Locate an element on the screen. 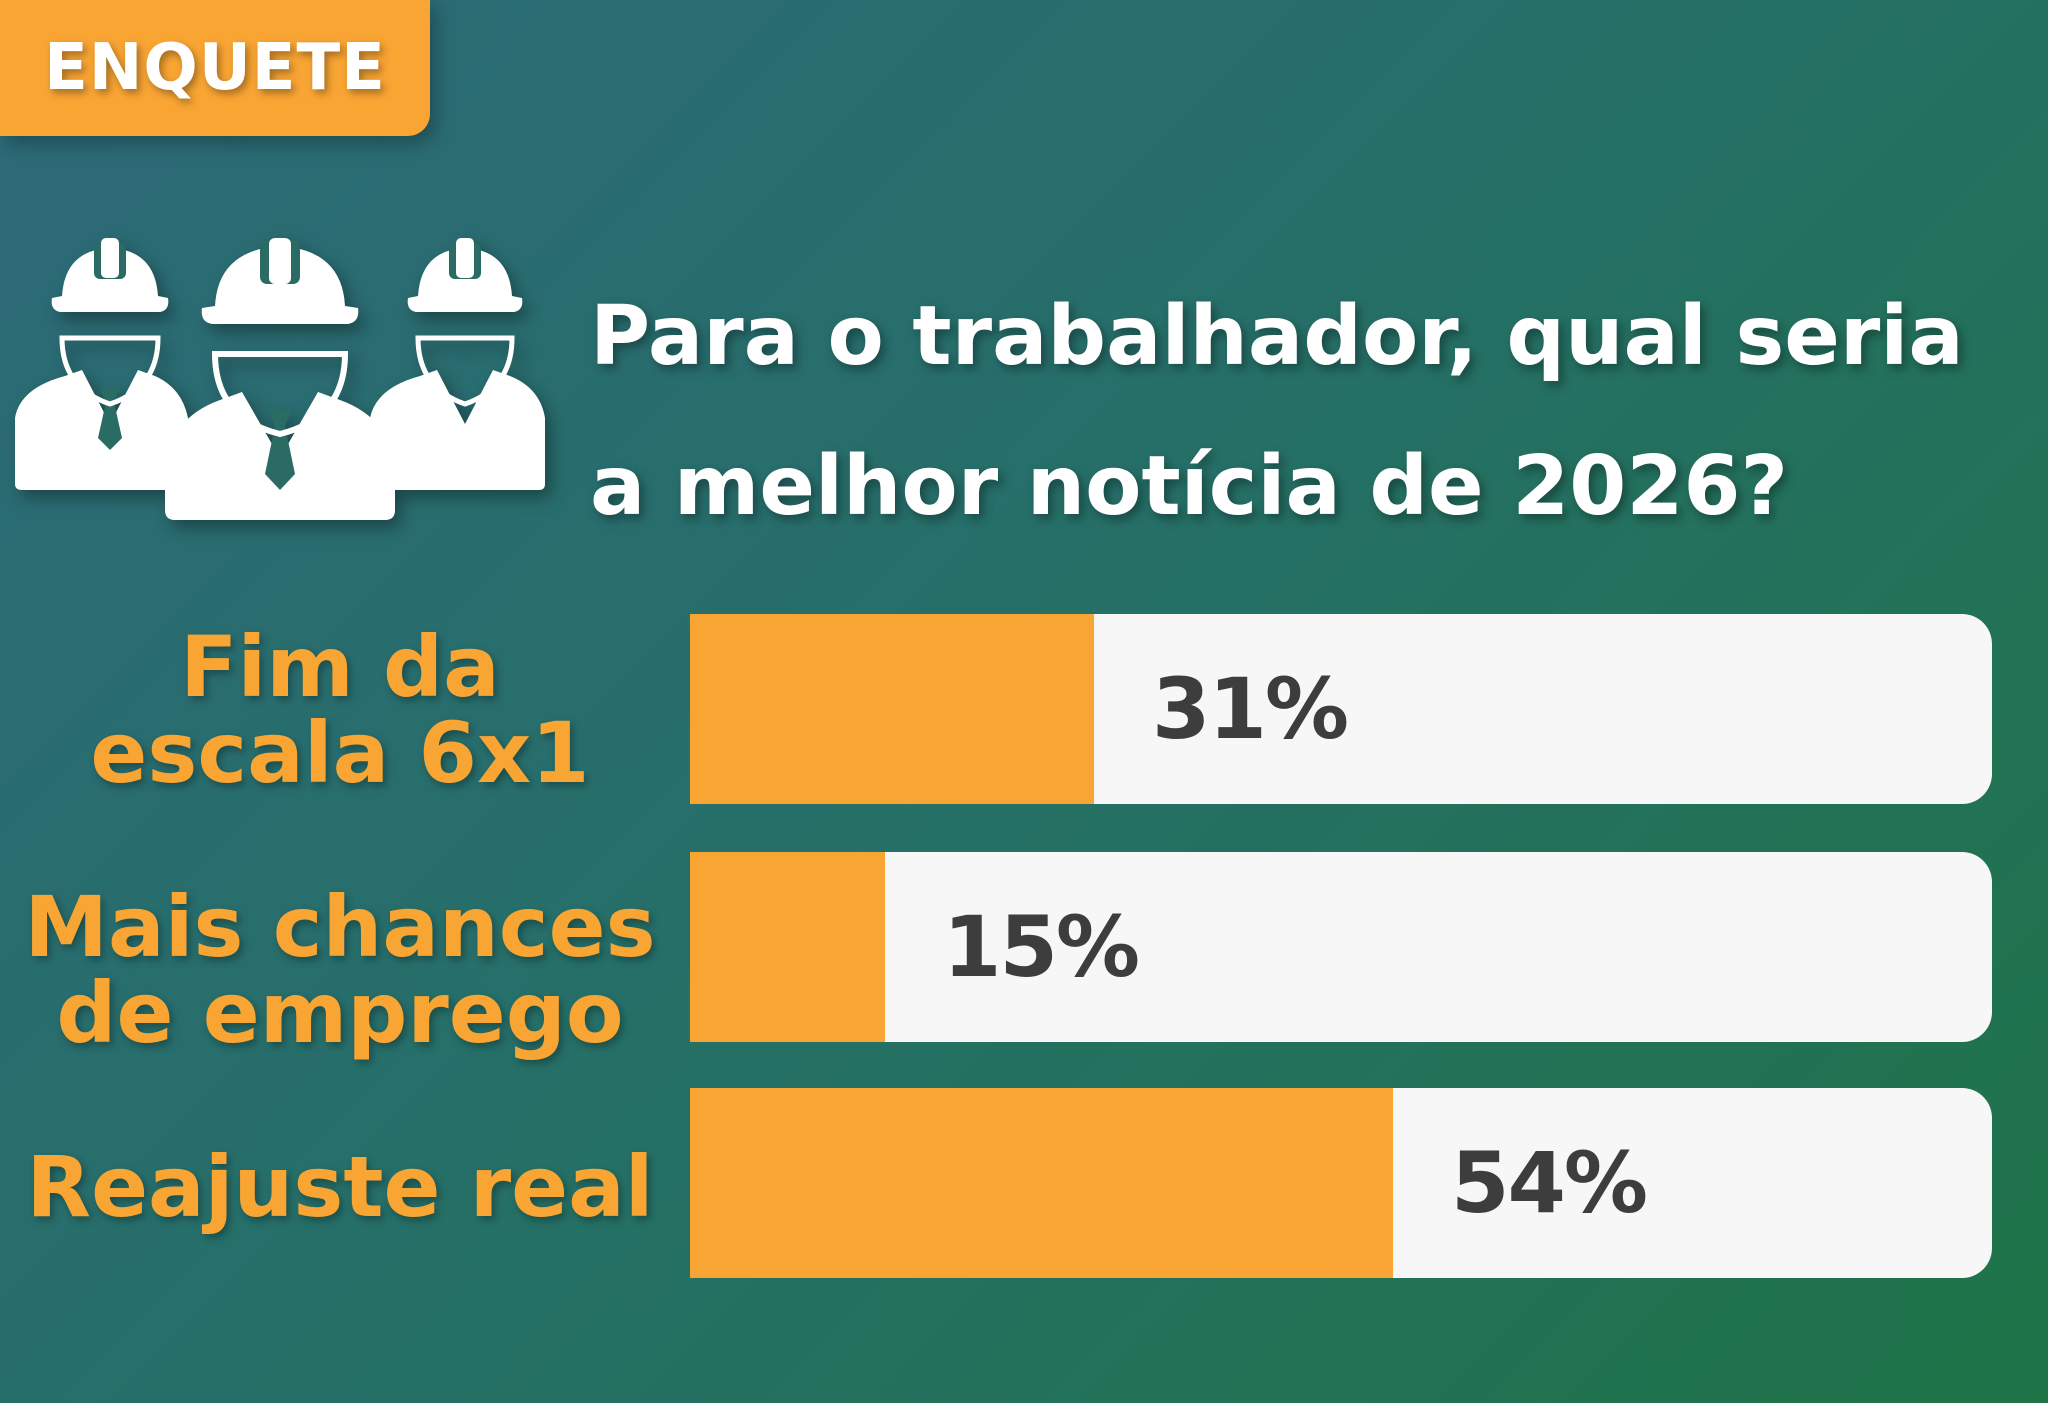 The width and height of the screenshot is (2048, 1403). bar-value-label: 31% is located at coordinates (1250, 709).